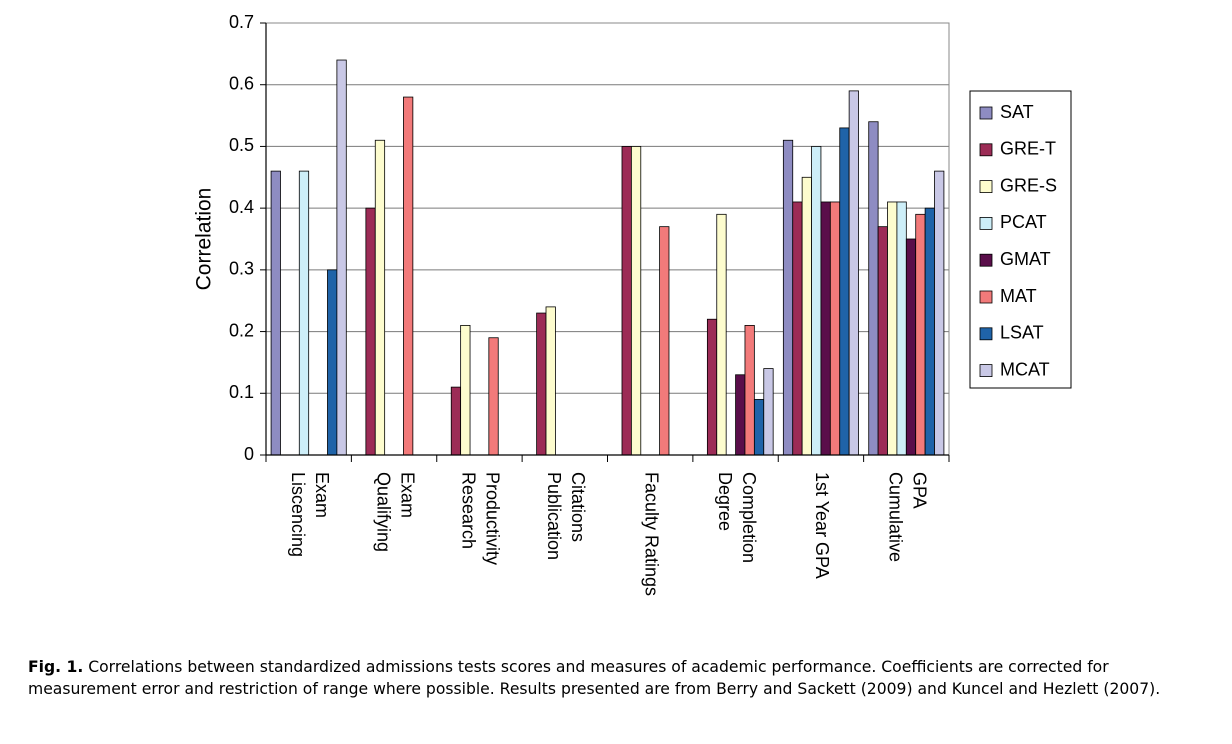 The height and width of the screenshot is (744, 1232). What do you see at coordinates (481, 518) in the screenshot?
I see `x-tick-label: Research Productivity` at bounding box center [481, 518].